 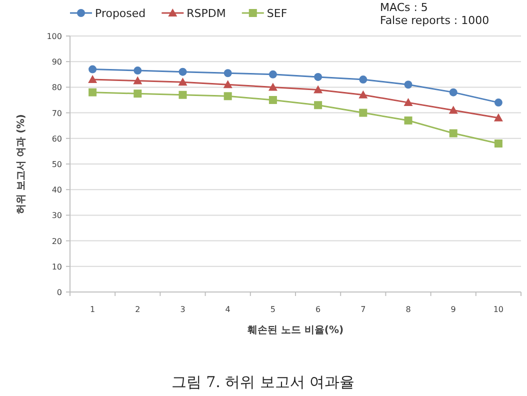 I want to click on x-tick-label: 7, so click(x=363, y=309).